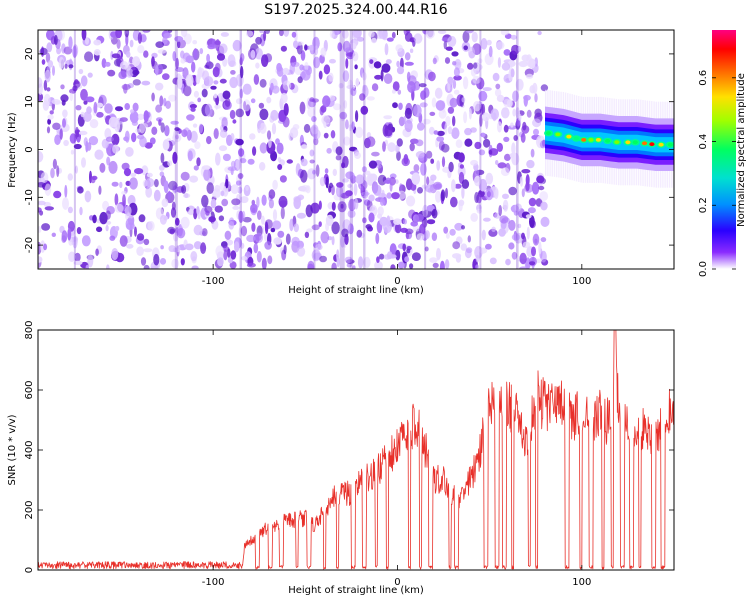 Image resolution: width=750 pixels, height=600 pixels. Describe the element at coordinates (581, 281) in the screenshot. I see `x-tick-label: 100` at that location.